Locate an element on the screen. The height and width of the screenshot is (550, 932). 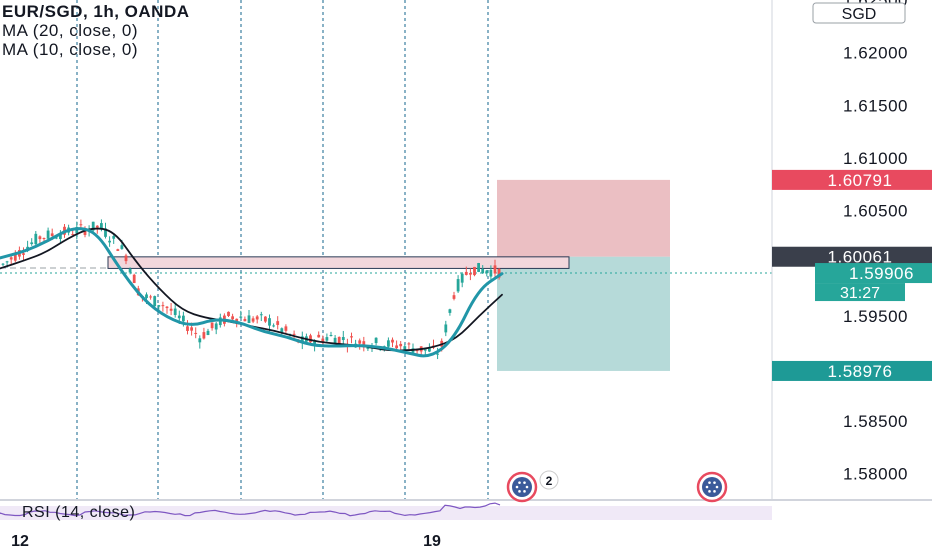
target-price-label-box is located at coordinates (852, 370).